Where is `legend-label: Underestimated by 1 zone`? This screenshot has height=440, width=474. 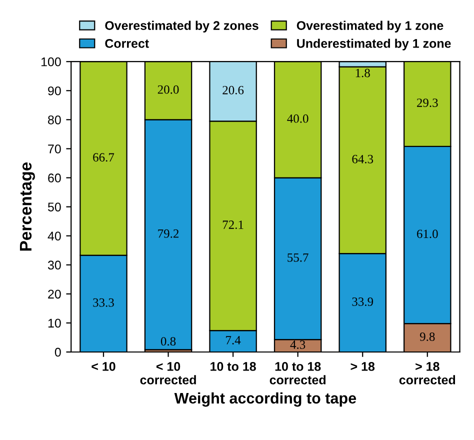
legend-label: Underestimated by 1 zone is located at coordinates (374, 44).